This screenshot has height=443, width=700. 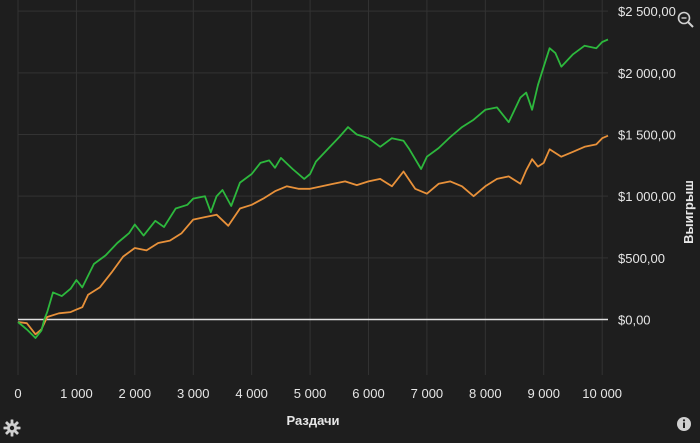 I want to click on x-tick-label: 10 000, so click(x=602, y=393).